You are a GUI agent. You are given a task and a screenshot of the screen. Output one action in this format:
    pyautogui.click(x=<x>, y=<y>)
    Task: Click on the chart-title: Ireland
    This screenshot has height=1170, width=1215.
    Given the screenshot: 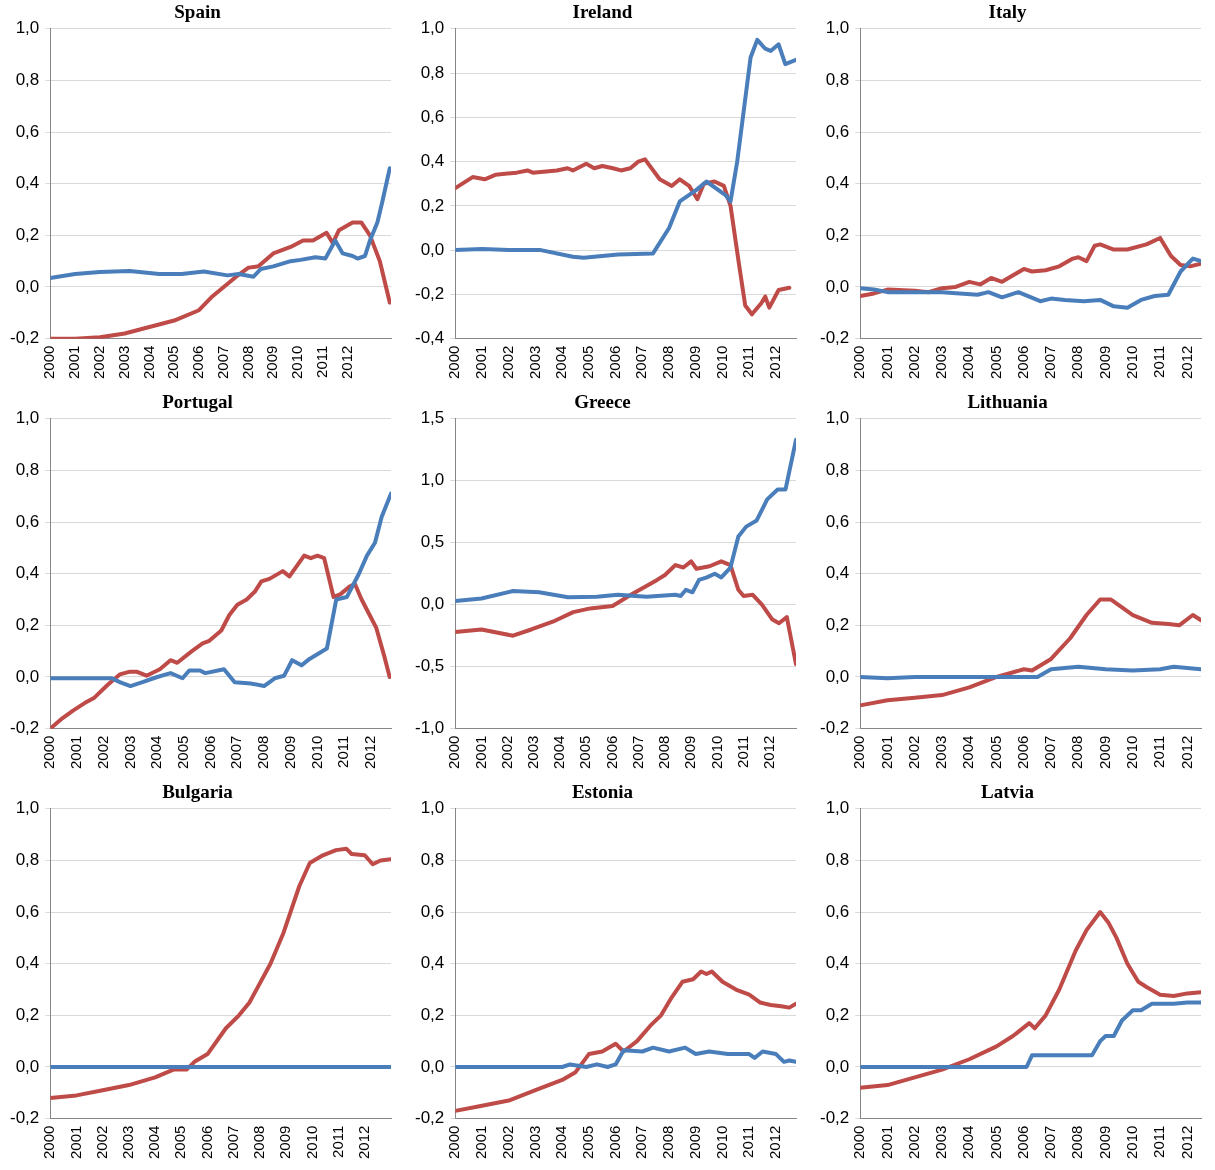 What is the action you would take?
    pyautogui.click(x=602, y=12)
    